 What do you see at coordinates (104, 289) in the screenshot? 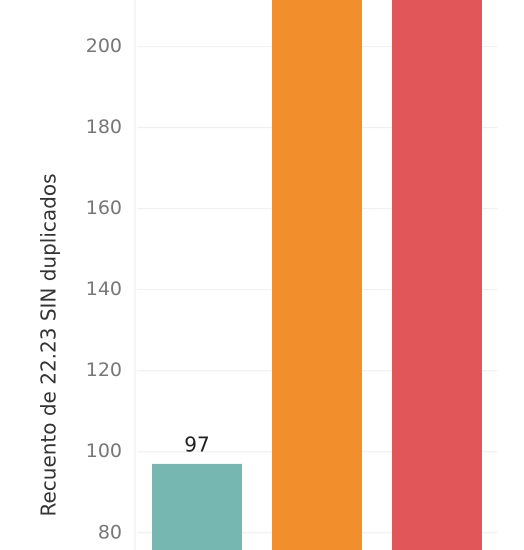
I see `y-tick-label: 140` at bounding box center [104, 289].